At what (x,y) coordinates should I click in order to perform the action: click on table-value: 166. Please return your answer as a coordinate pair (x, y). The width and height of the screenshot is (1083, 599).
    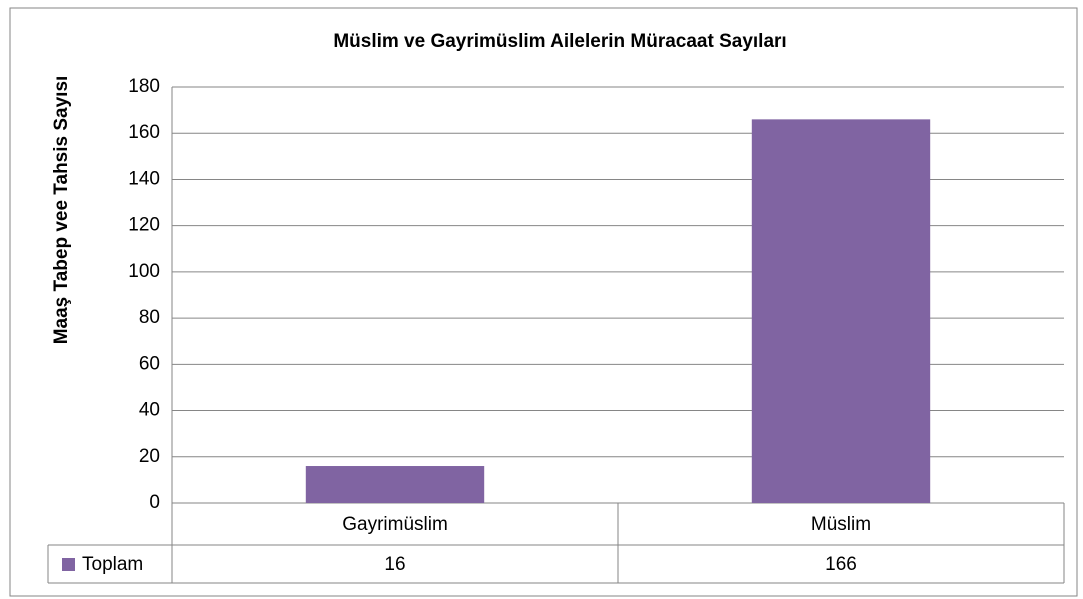
    Looking at the image, I should click on (841, 564).